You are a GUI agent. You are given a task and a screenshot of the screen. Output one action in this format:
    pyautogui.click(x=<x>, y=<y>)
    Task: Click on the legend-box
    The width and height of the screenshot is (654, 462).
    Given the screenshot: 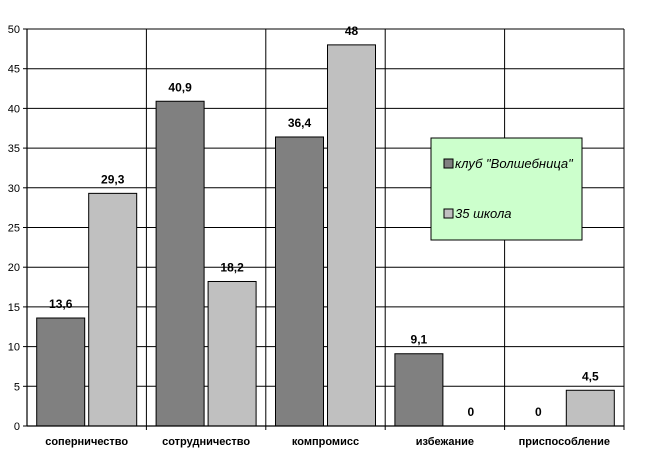 What is the action you would take?
    pyautogui.click(x=506, y=189)
    